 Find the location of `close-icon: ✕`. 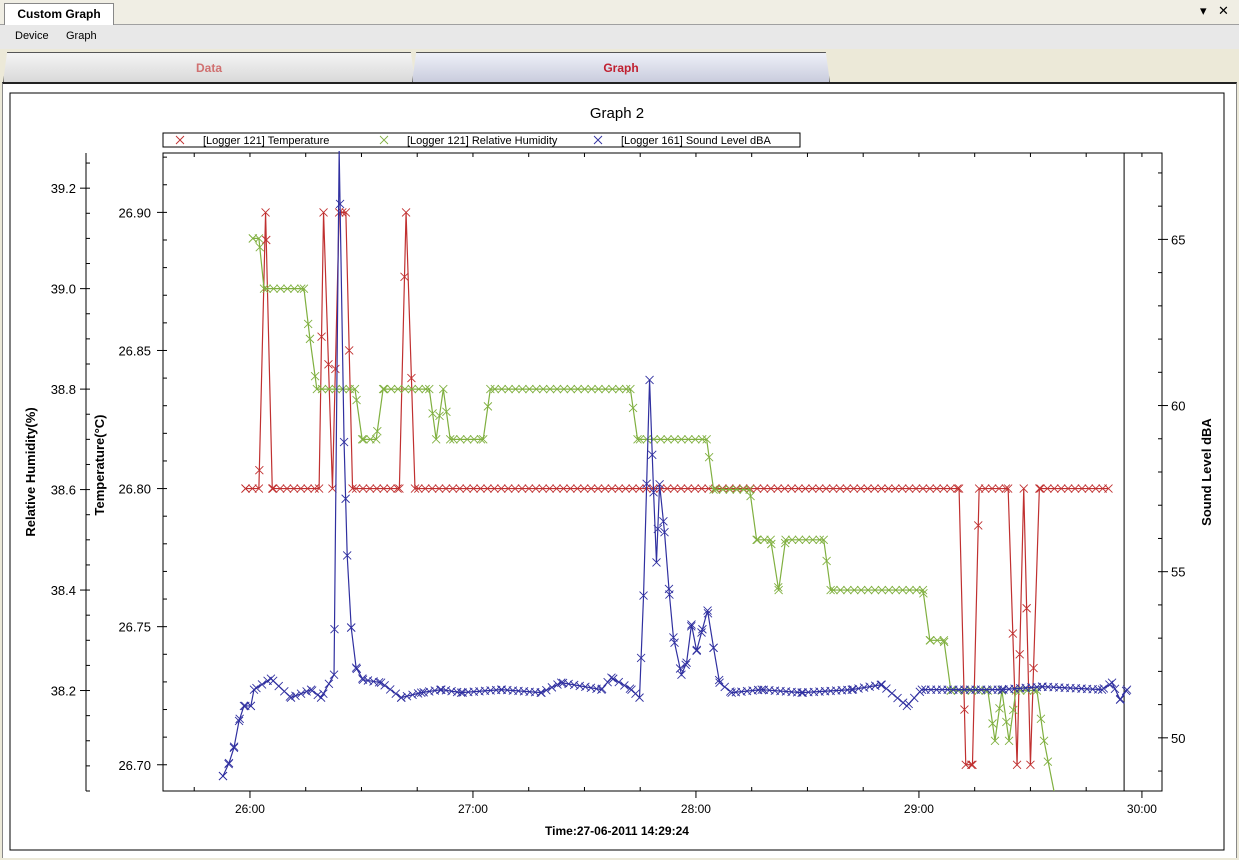

close-icon: ✕ is located at coordinates (1223, 10).